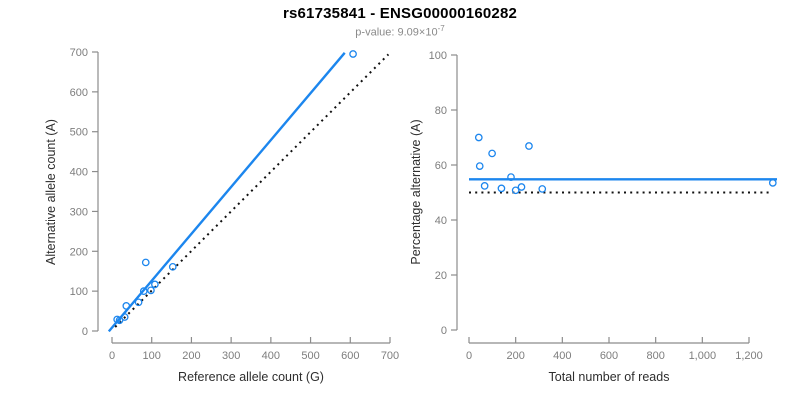 This screenshot has width=800, height=400. I want to click on y-axis-title: Alternative allele count (A), so click(51, 192).